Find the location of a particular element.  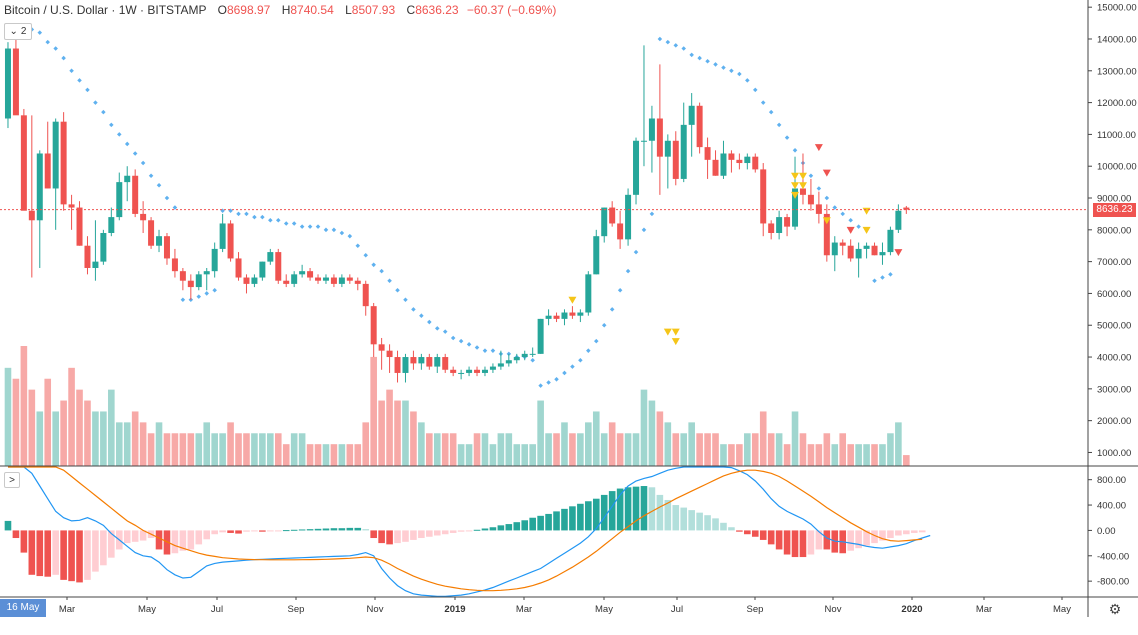

time-tick-label: Jul is located at coordinates (217, 609).